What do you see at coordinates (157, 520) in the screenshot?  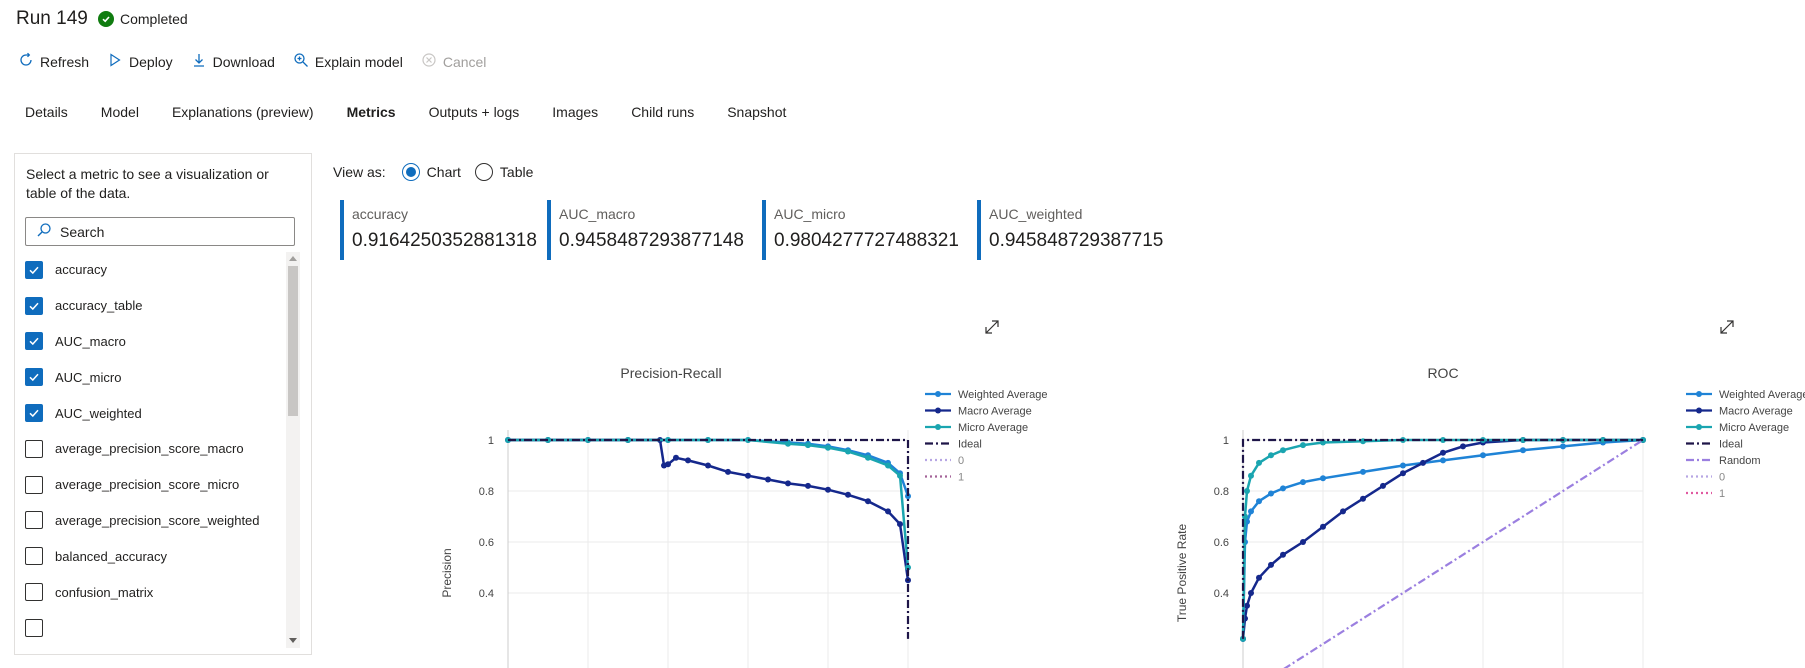 I see `metric-label: average_precision_score_weighted` at bounding box center [157, 520].